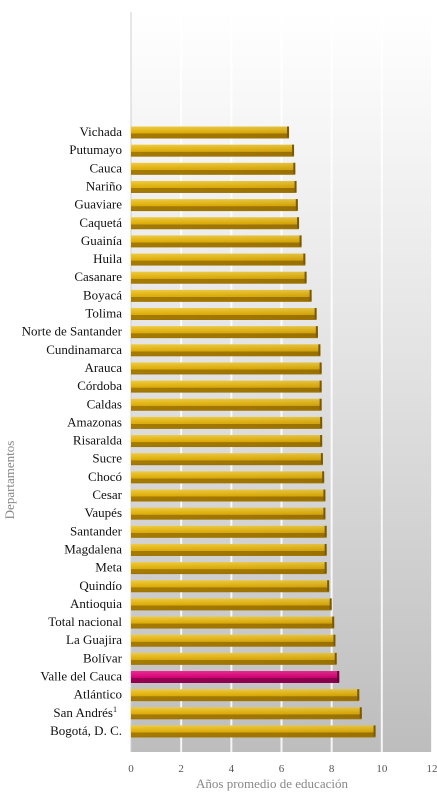 This screenshot has height=797, width=437. I want to click on category-label: Arauca, so click(103, 367).